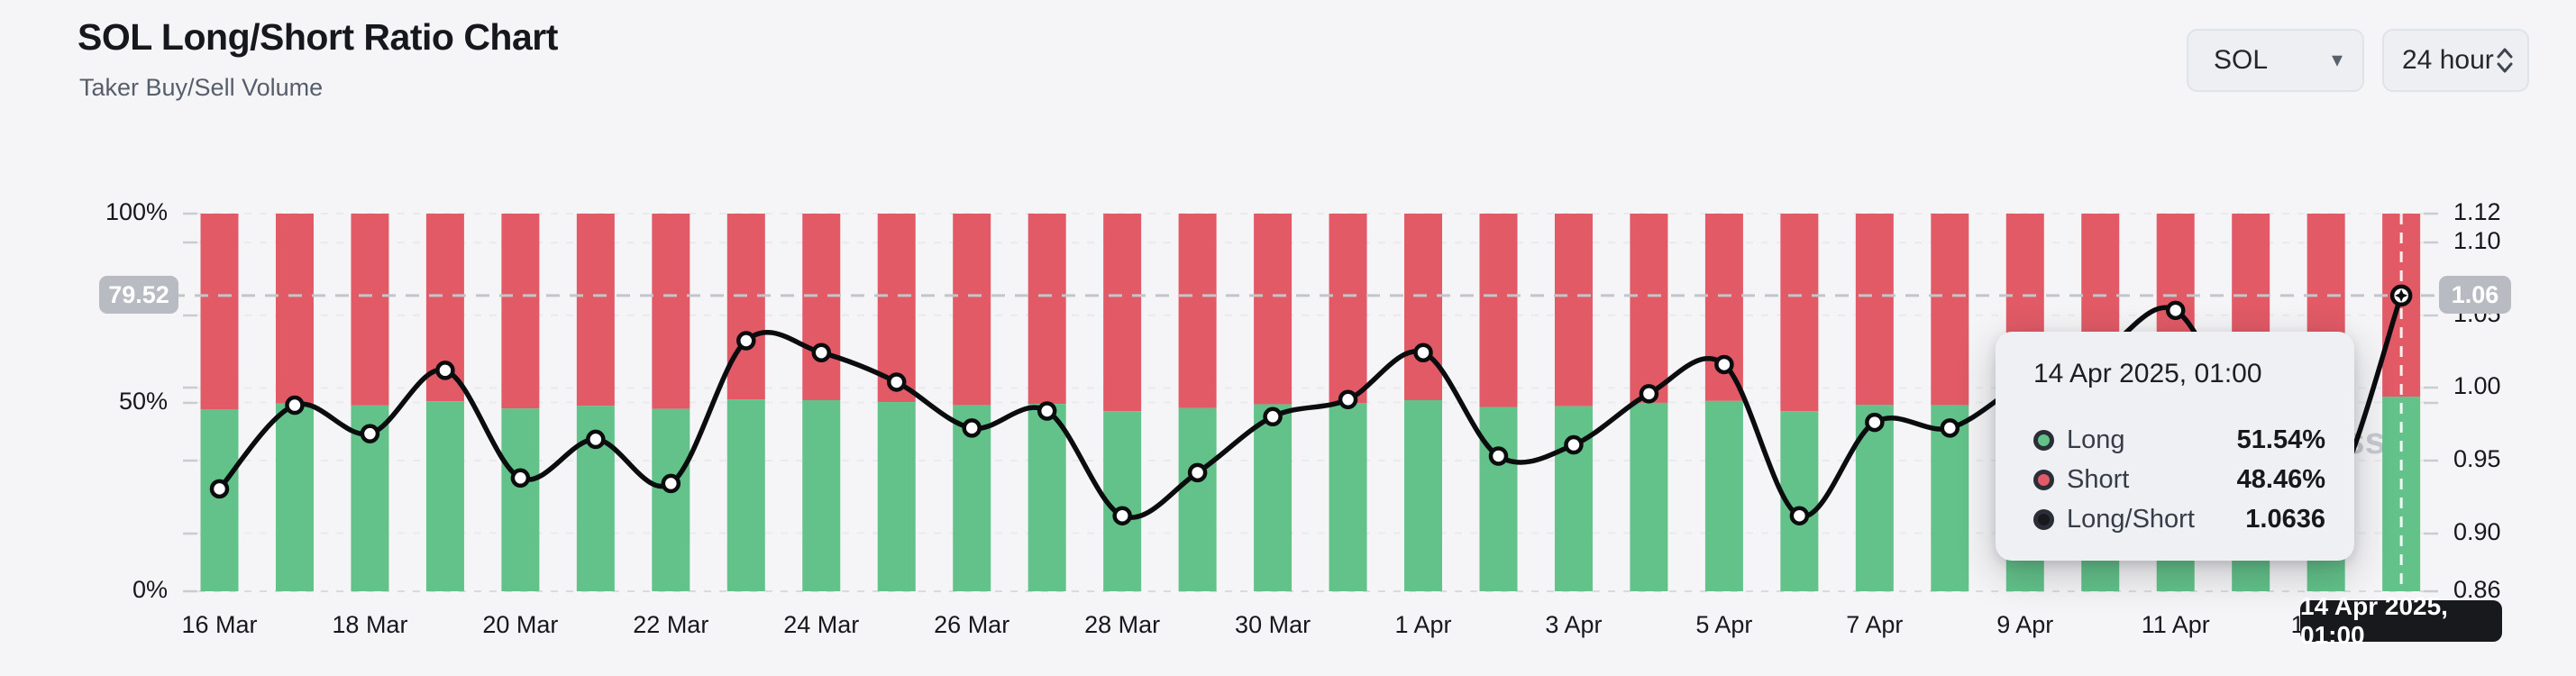 The image size is (2576, 676). I want to click on tooltip-row-value: 48.46%, so click(2280, 479).